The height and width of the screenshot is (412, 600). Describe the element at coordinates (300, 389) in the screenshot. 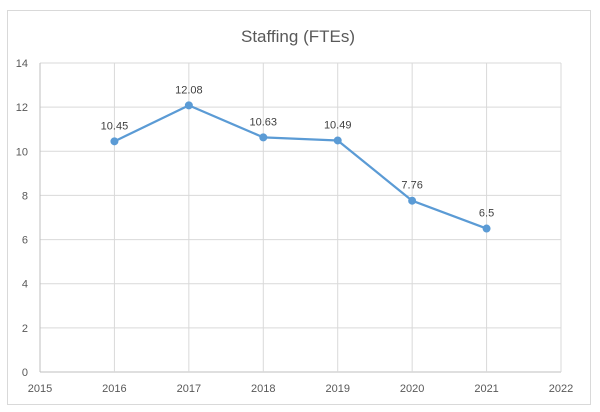

I see `x-axis: 2015 2016 2017 2018 2019 2020 2021 2022` at that location.